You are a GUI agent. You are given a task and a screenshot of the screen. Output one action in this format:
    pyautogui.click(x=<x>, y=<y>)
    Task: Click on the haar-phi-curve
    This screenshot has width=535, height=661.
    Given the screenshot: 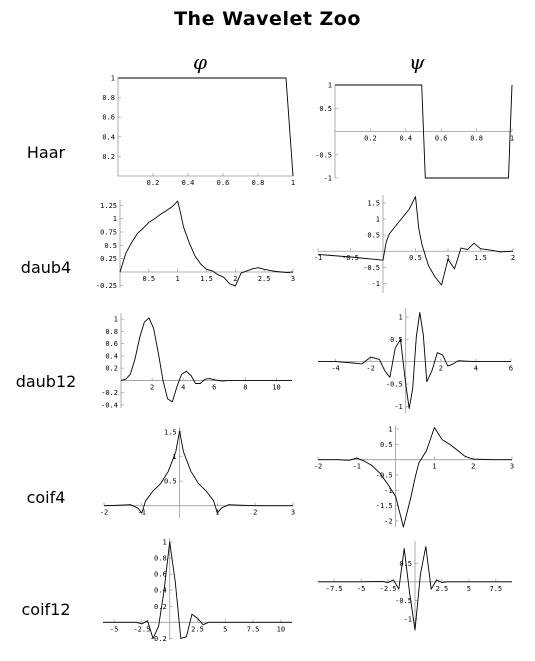 What is the action you would take?
    pyautogui.click(x=206, y=127)
    